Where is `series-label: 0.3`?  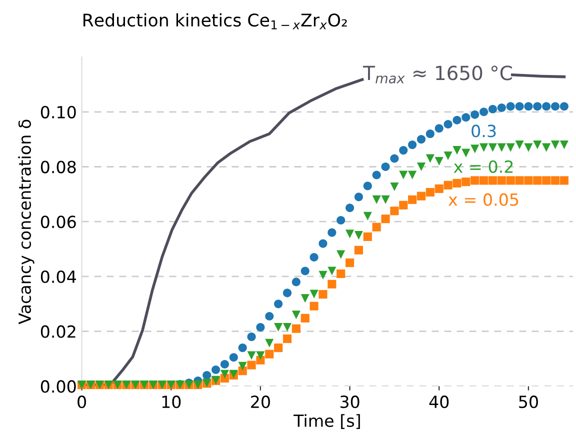 series-label: 0.3 is located at coordinates (484, 131).